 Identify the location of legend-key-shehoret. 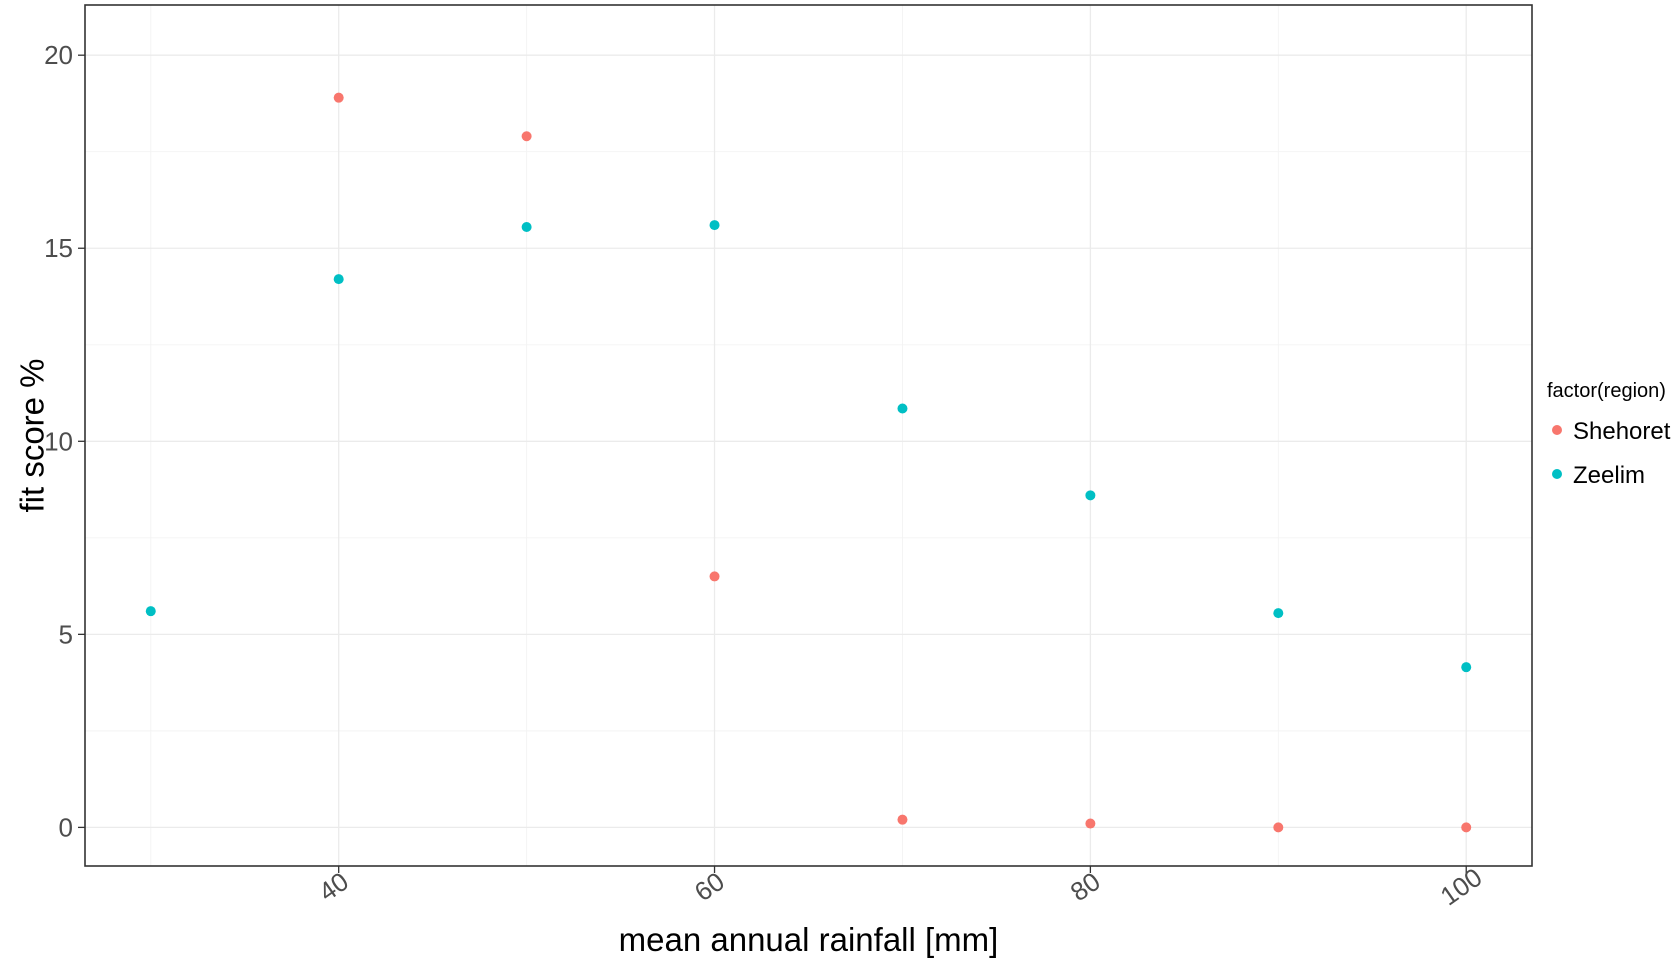
(1557, 430).